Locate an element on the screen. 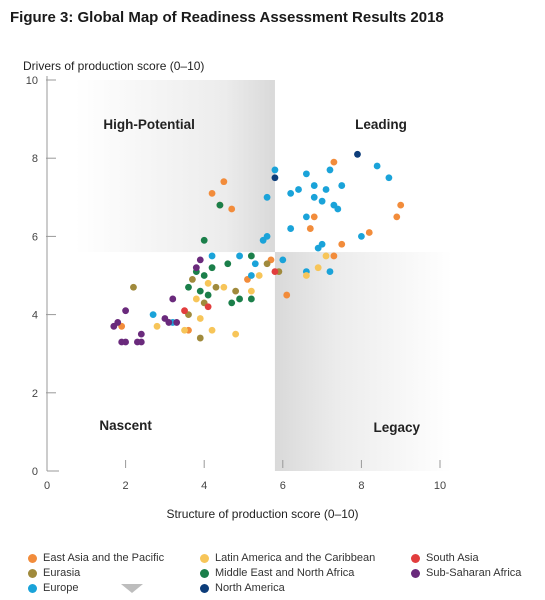 The width and height of the screenshot is (545, 600). legacy-quadrant-shade is located at coordinates (363, 361).